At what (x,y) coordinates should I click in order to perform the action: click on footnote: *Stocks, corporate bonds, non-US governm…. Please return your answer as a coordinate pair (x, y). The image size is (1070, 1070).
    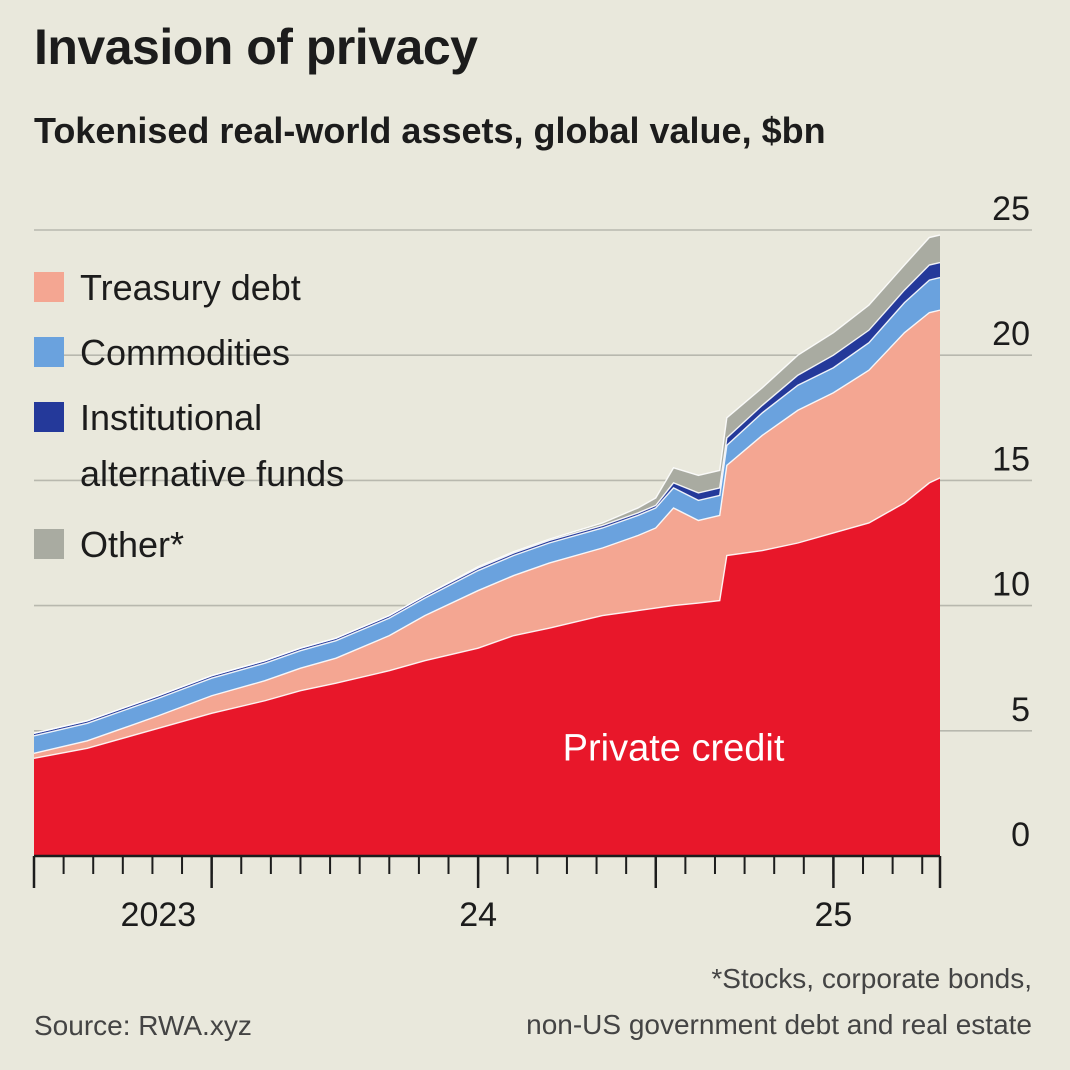
    Looking at the image, I should click on (779, 1002).